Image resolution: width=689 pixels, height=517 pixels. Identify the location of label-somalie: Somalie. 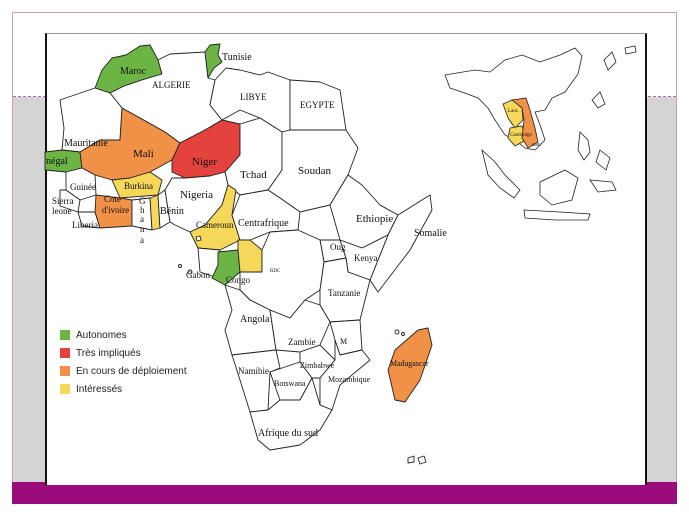
(430, 233).